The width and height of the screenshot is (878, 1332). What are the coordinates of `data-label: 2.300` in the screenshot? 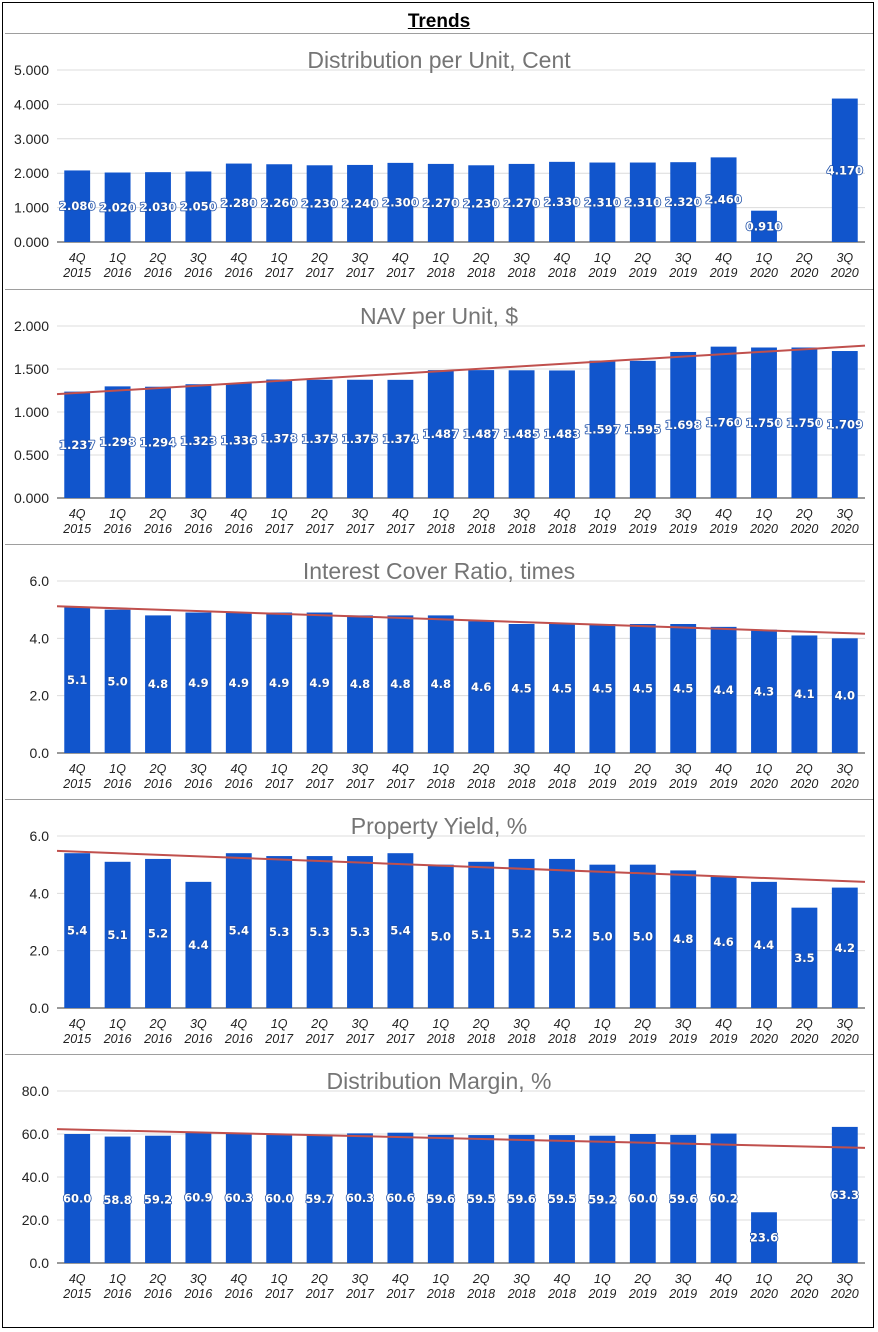 It's located at (400, 202).